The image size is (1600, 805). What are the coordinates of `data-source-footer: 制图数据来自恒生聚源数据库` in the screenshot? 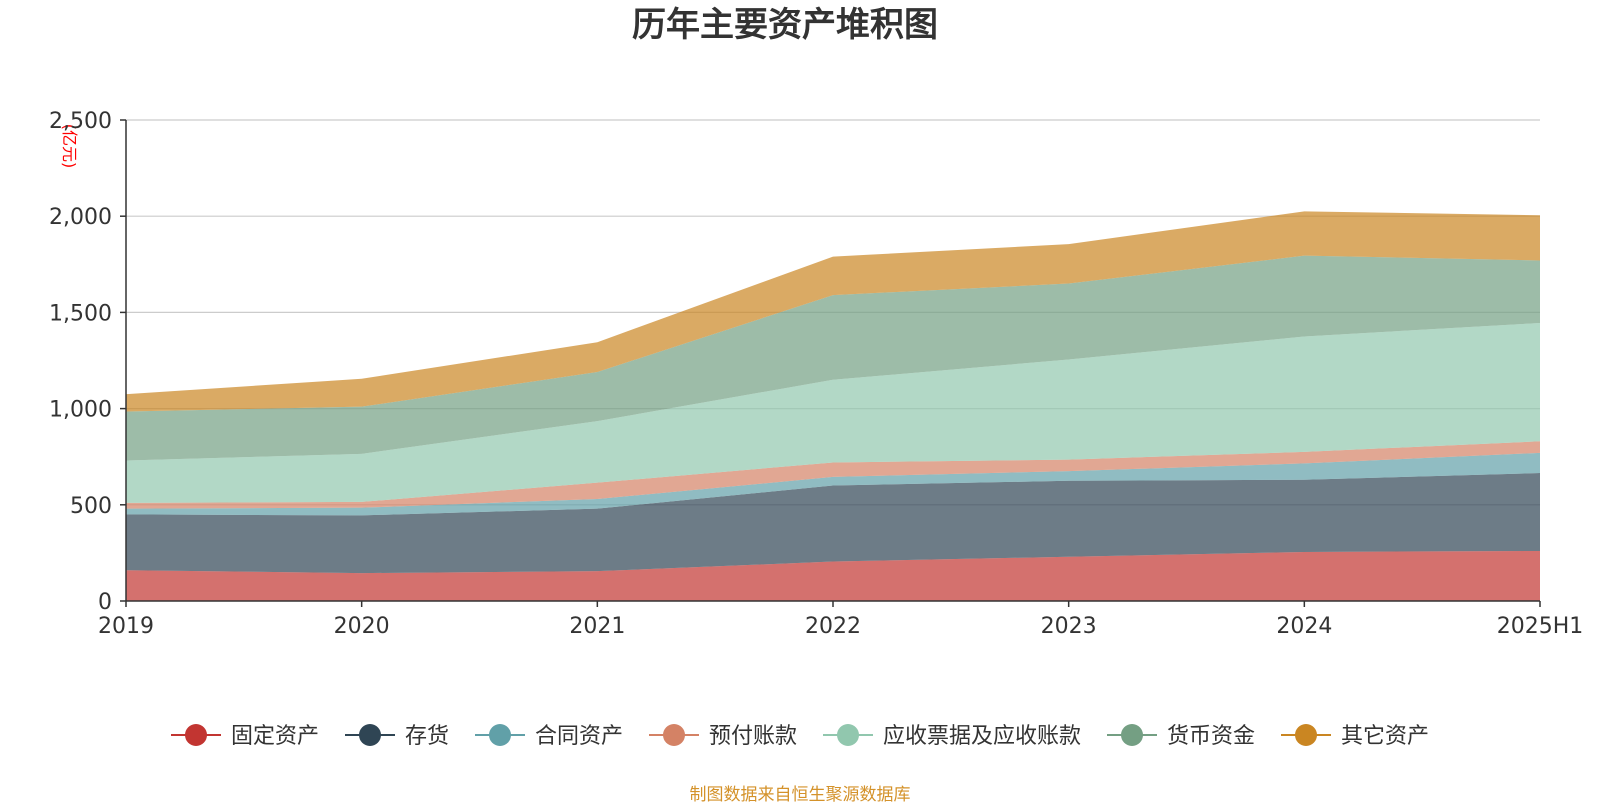 It's located at (800, 795).